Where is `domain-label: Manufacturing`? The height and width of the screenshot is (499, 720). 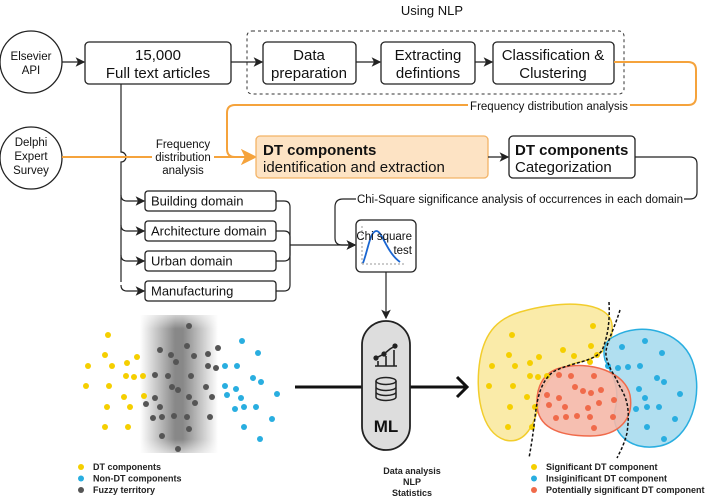
domain-label: Manufacturing is located at coordinates (192, 291).